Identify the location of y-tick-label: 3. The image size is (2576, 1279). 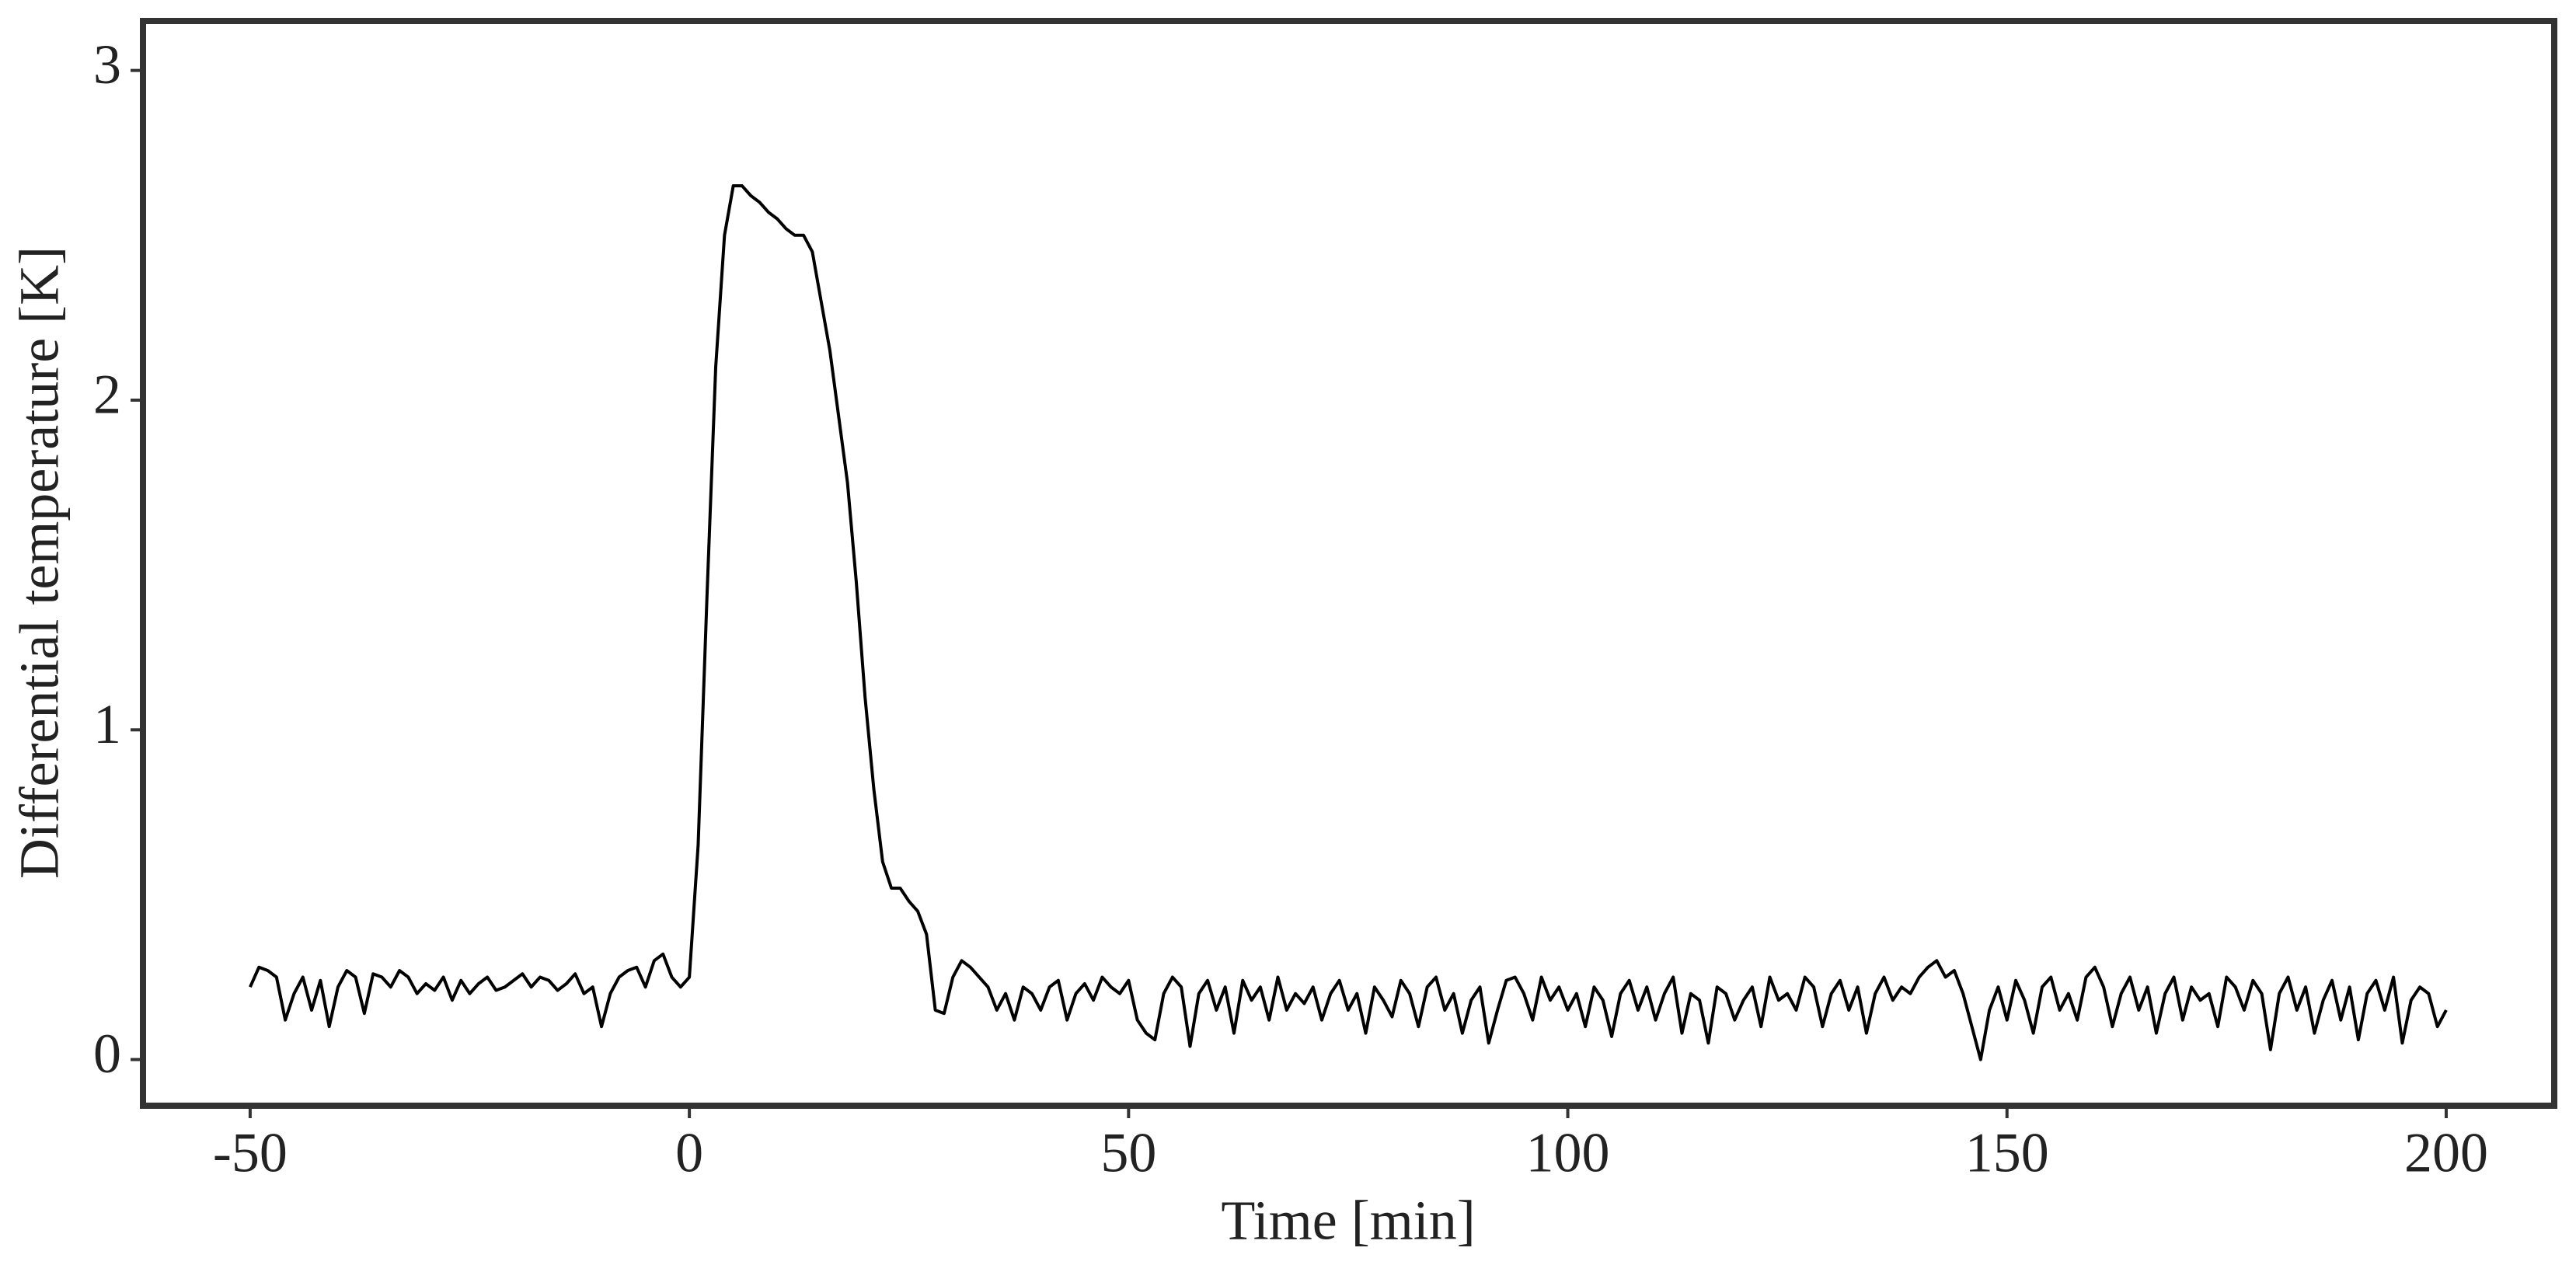
(107, 64).